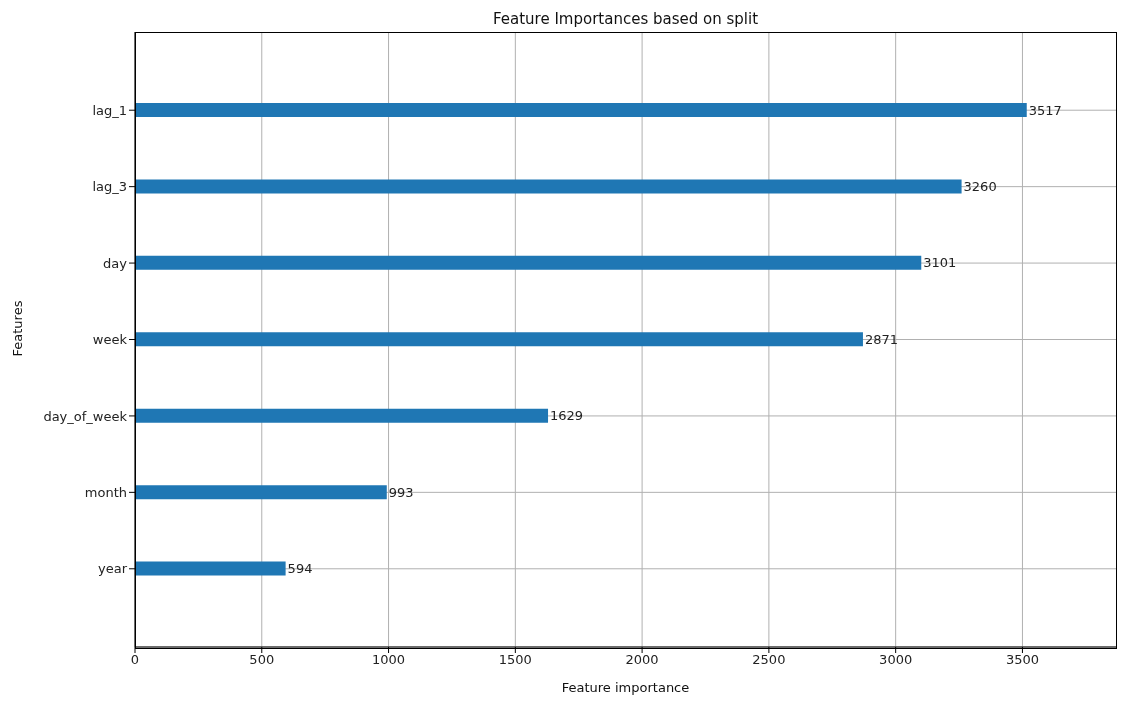 Image resolution: width=1124 pixels, height=727 pixels. I want to click on data-label: 3517, so click(1045, 110).